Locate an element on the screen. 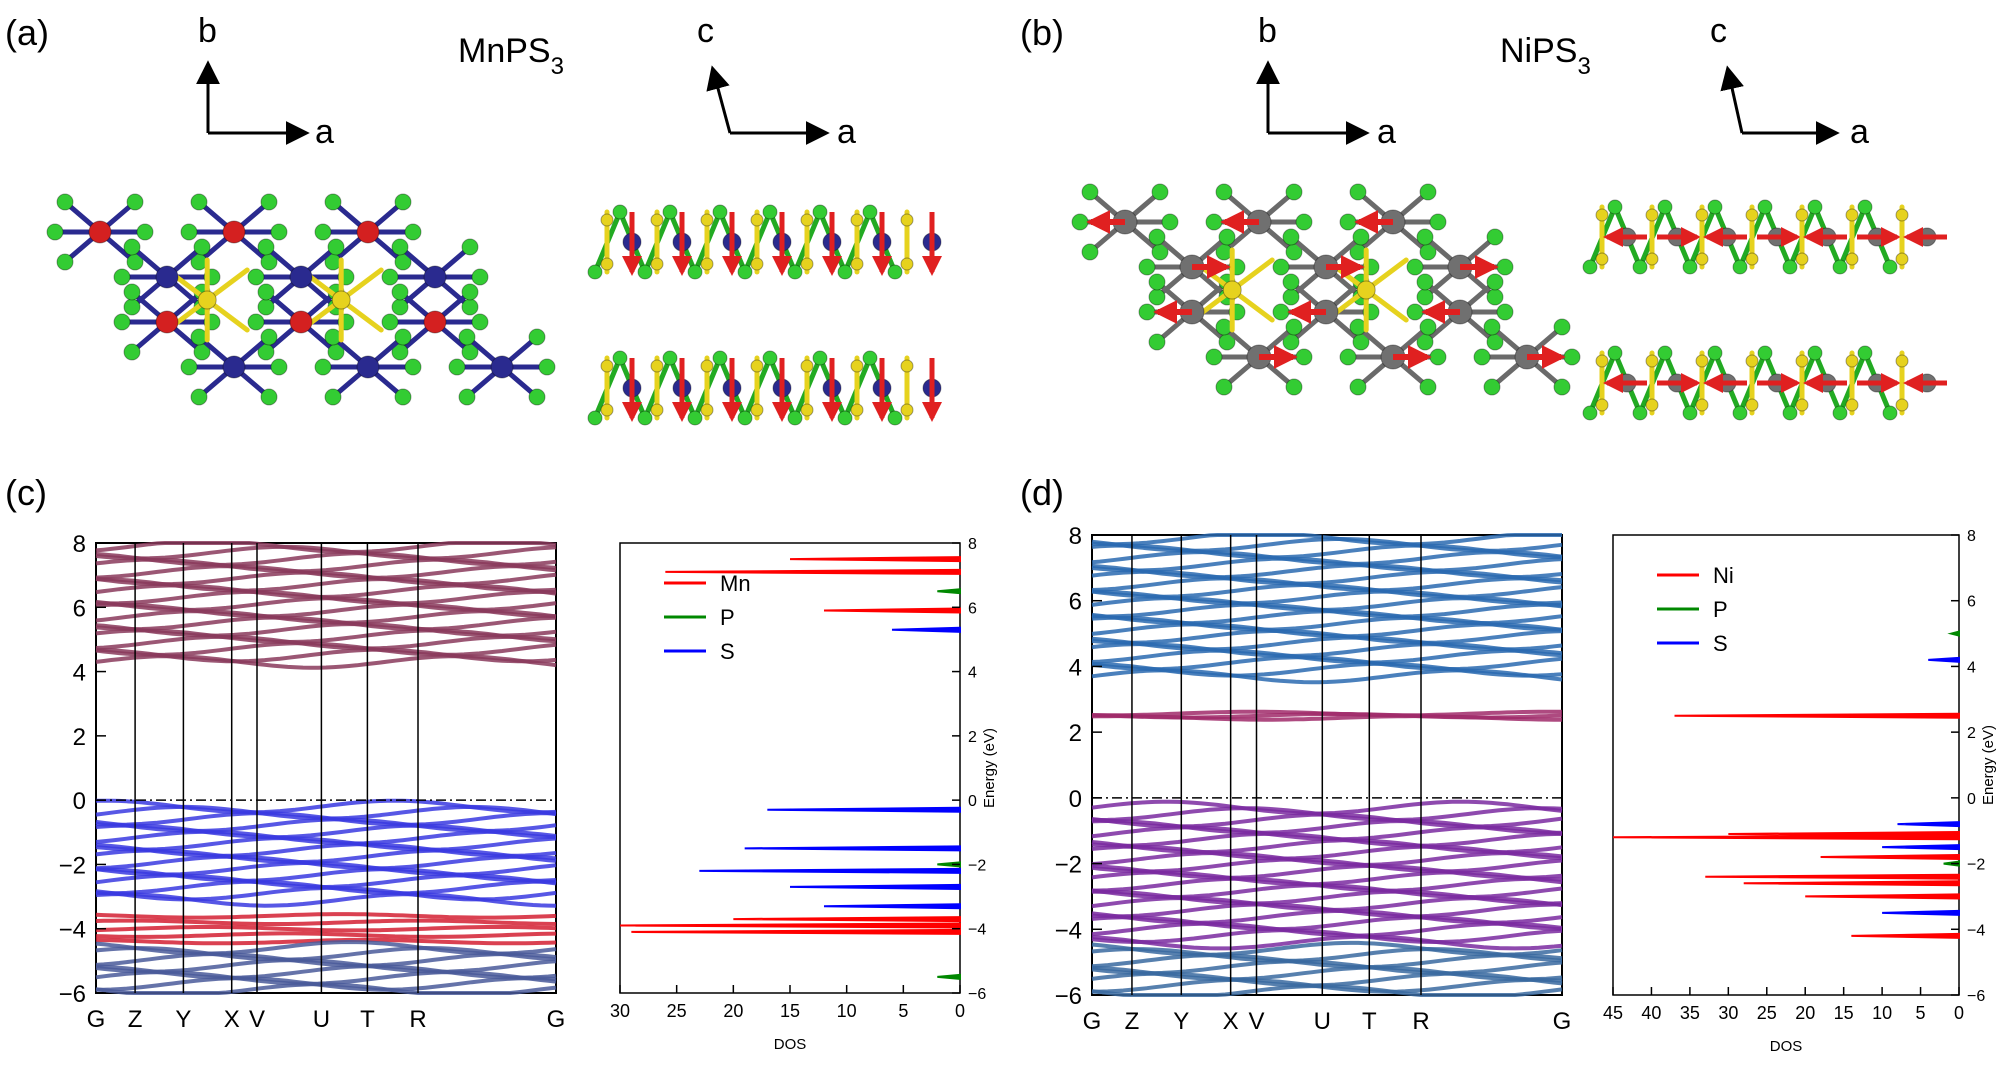 This screenshot has width=2007, height=1067. y-tick-label: 2 is located at coordinates (1075, 733).